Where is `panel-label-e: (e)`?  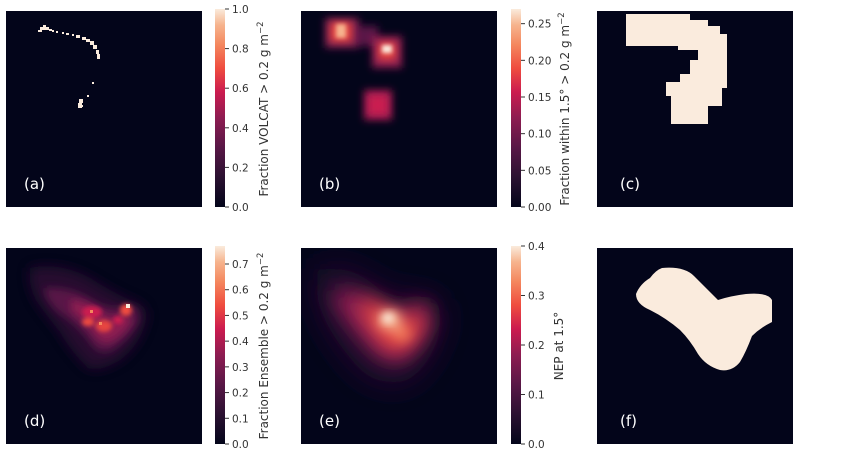 panel-label-e: (e) is located at coordinates (329, 421).